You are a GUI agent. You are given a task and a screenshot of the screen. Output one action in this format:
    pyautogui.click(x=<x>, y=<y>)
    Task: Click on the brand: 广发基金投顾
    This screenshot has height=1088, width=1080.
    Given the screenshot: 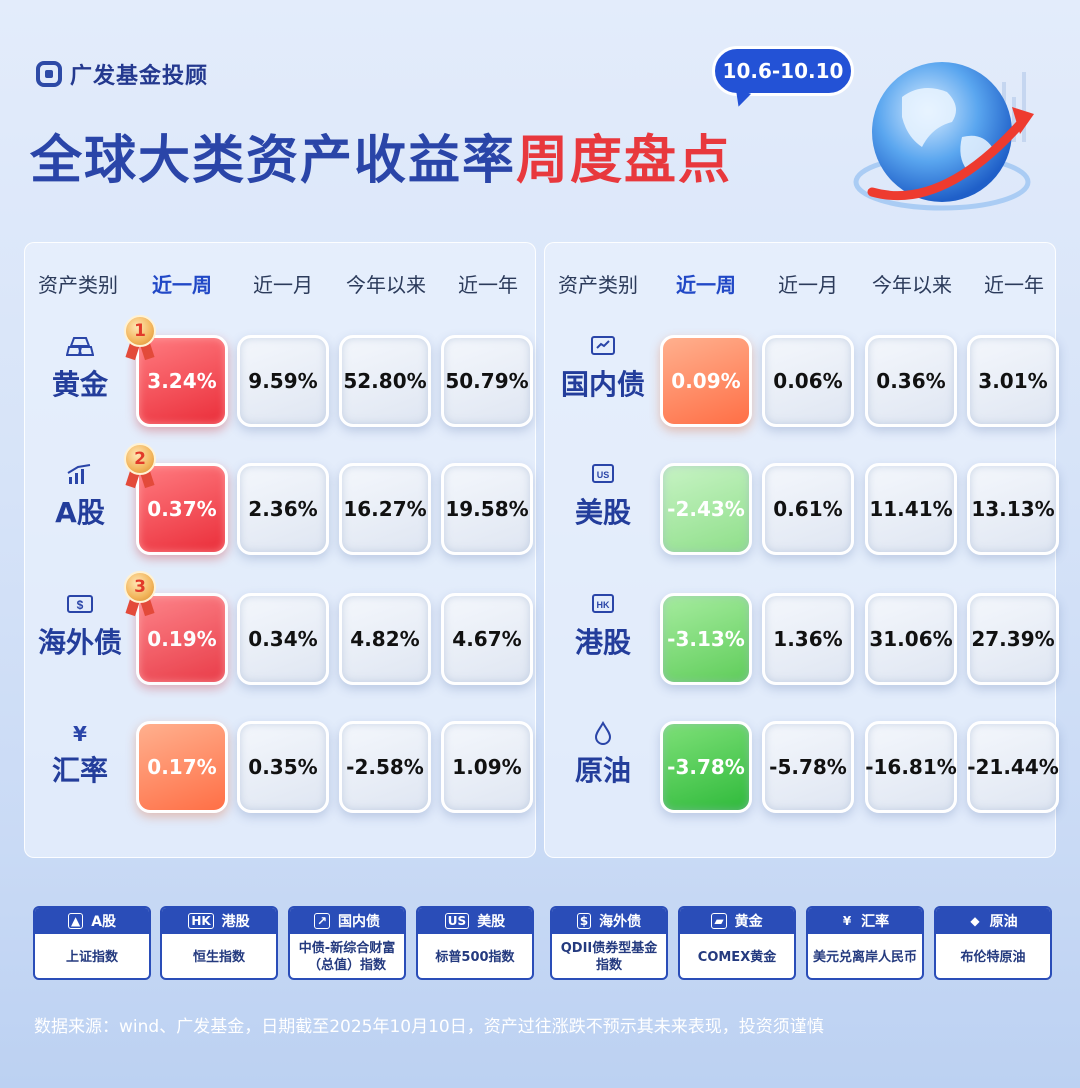 What is the action you would take?
    pyautogui.click(x=122, y=74)
    